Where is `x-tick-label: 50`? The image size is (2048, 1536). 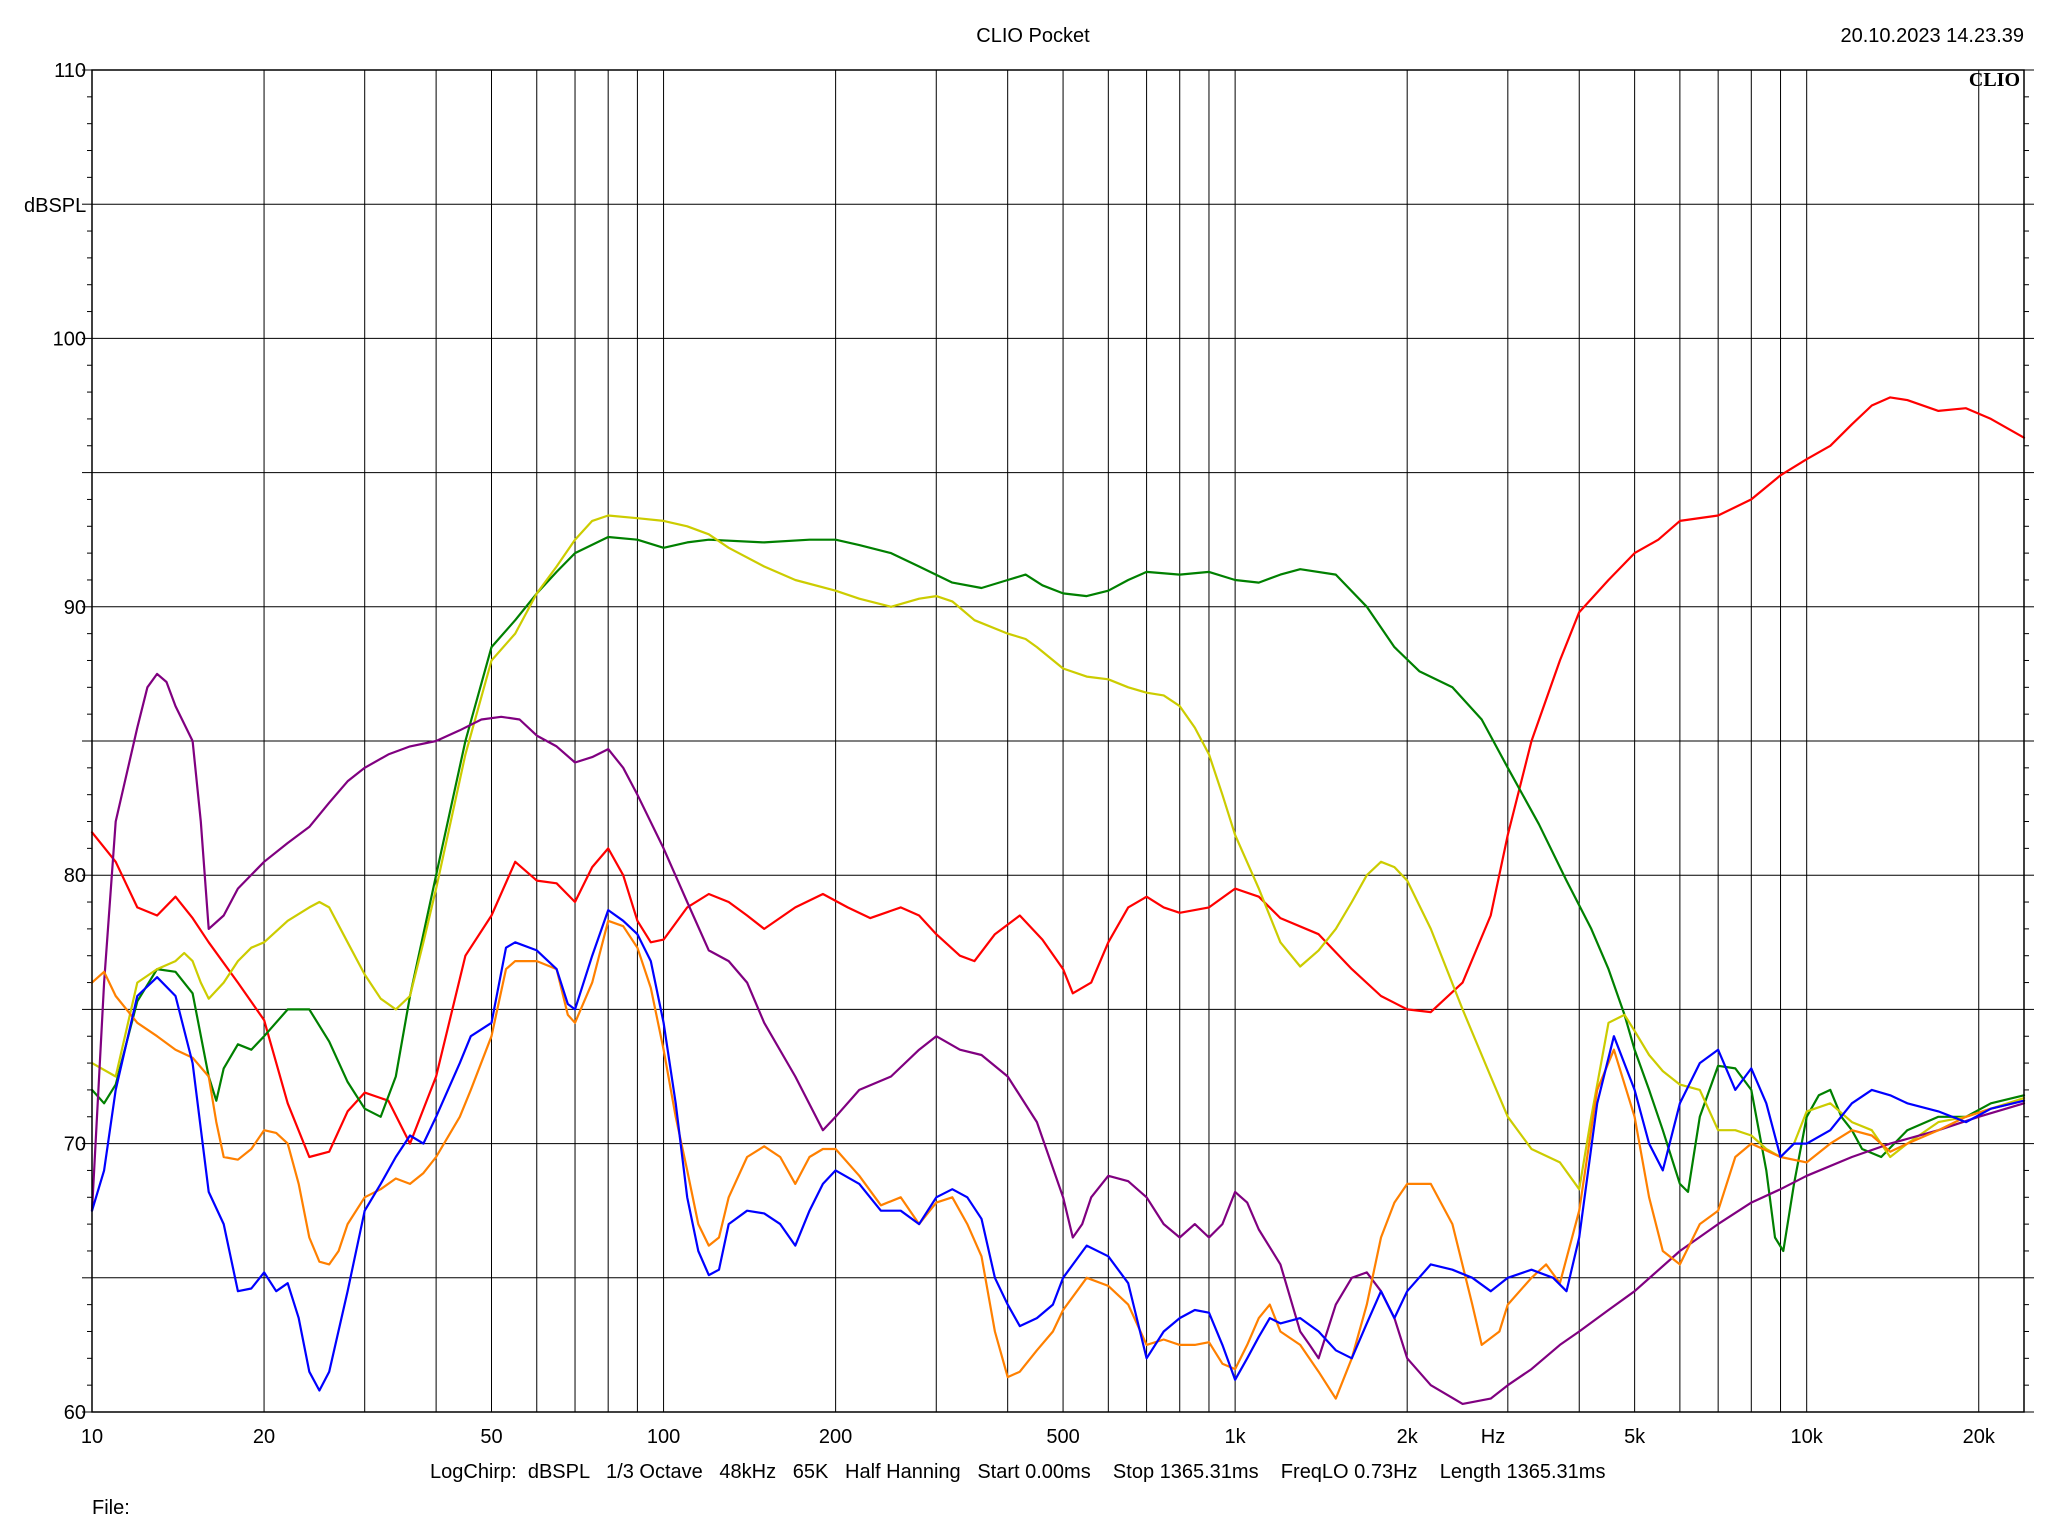 x-tick-label: 50 is located at coordinates (491, 1437).